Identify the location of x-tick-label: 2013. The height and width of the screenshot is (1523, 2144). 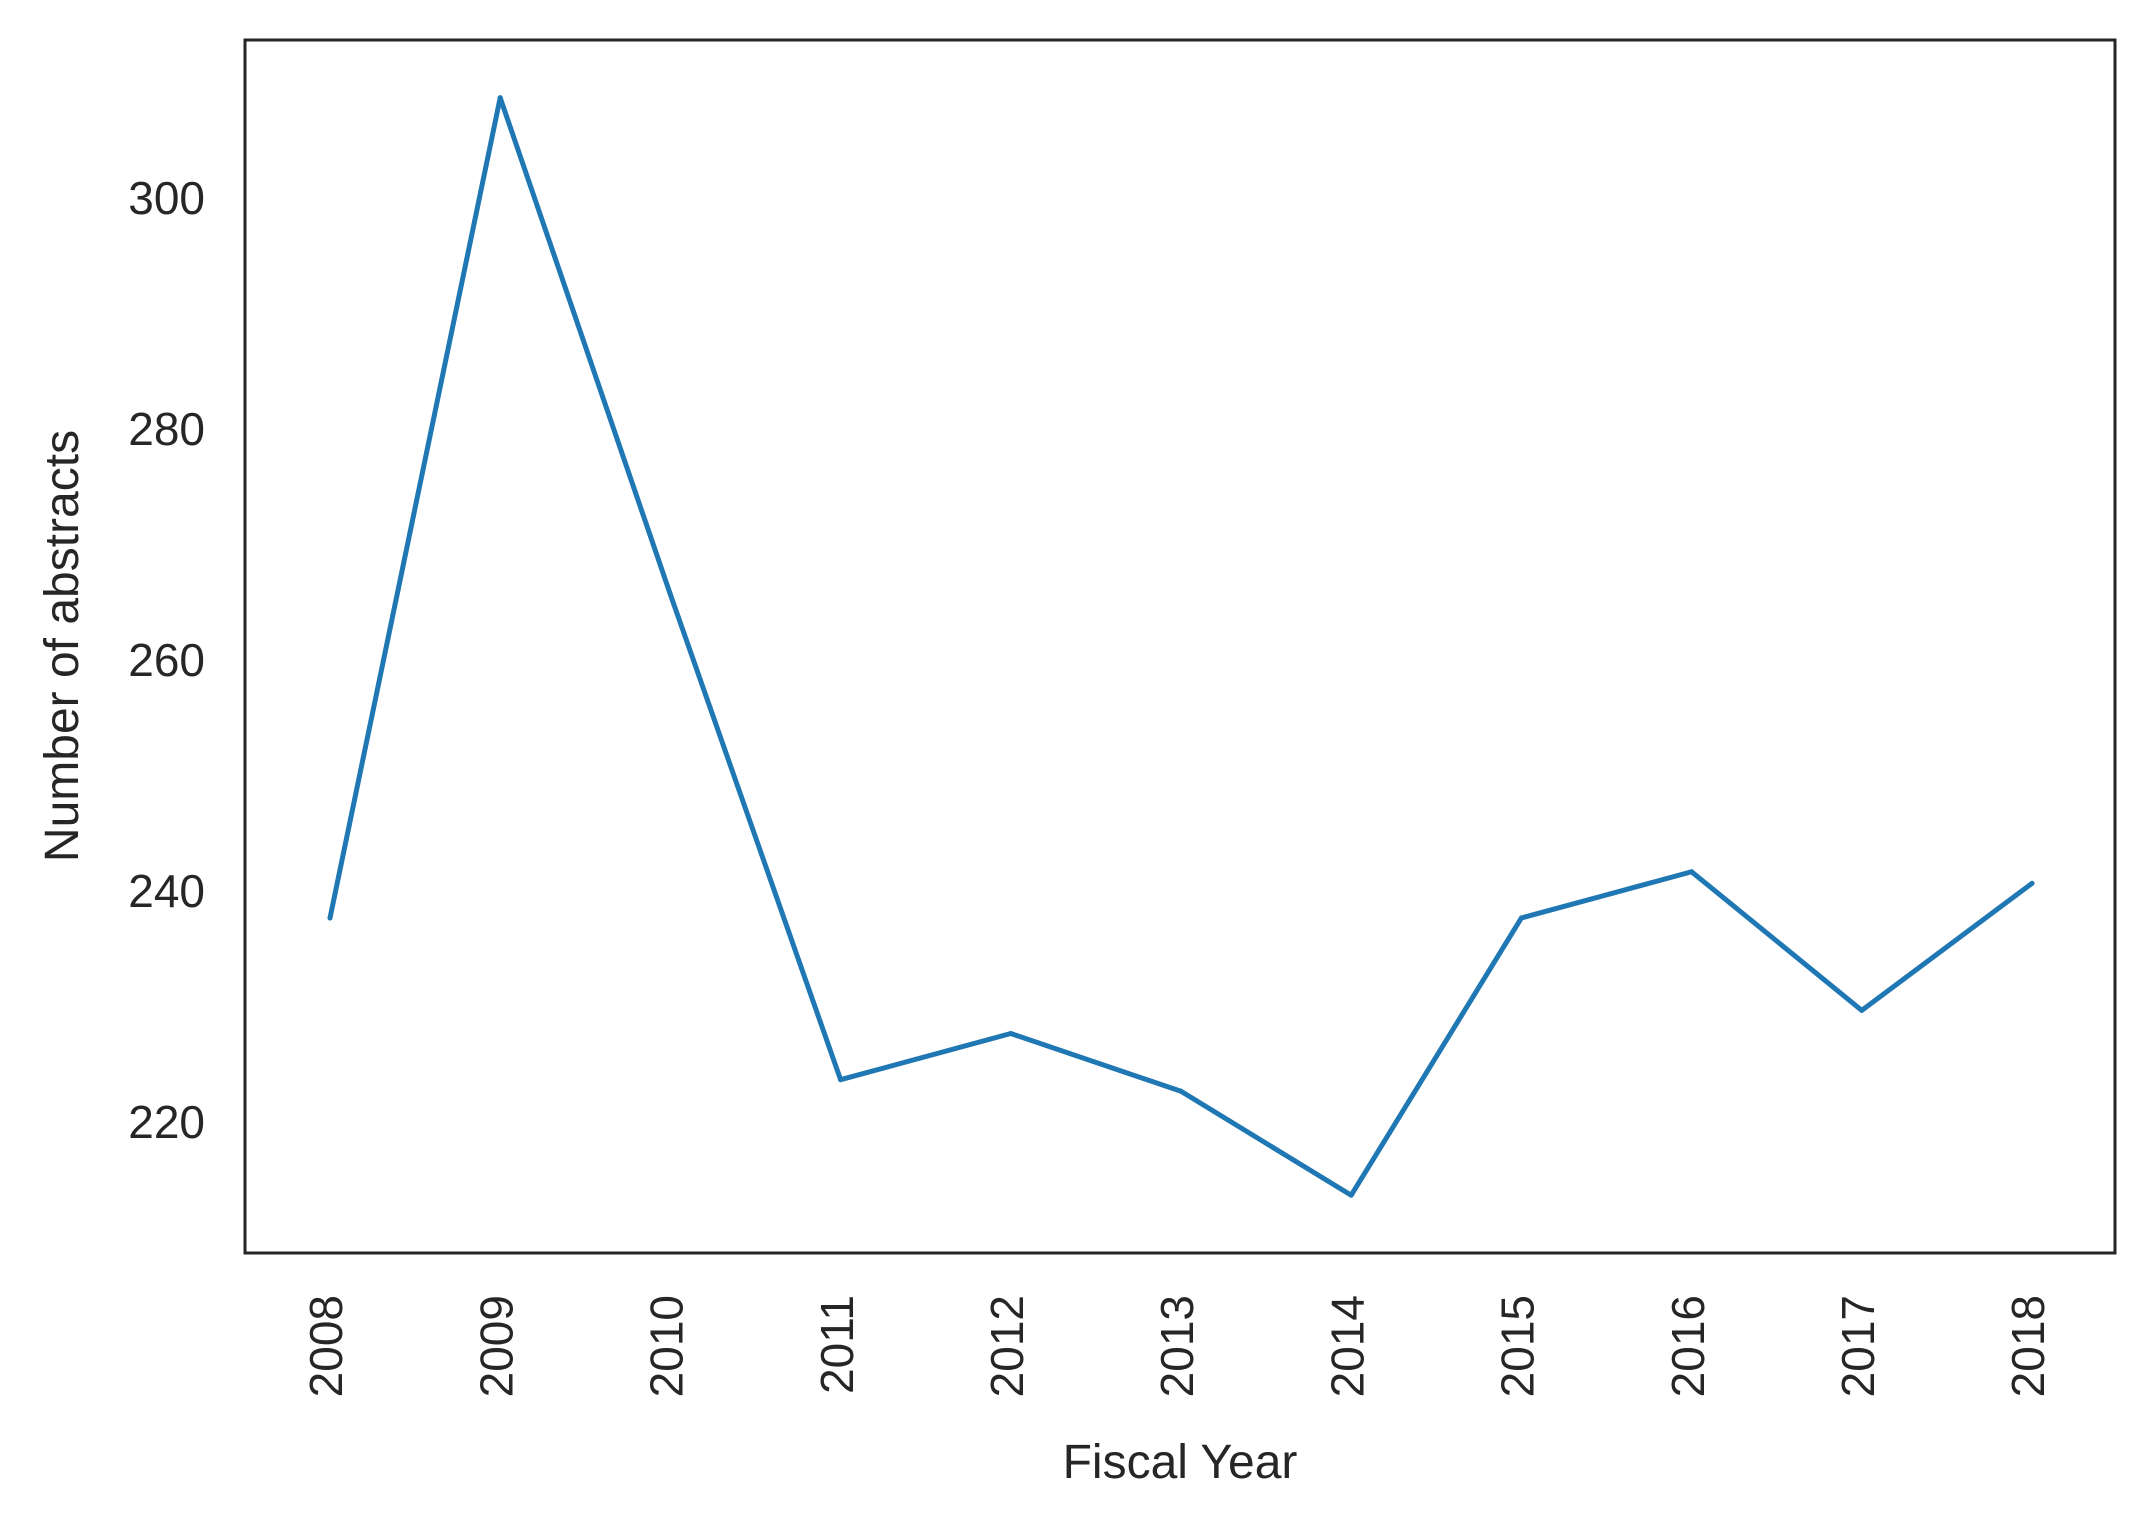
(1177, 1346).